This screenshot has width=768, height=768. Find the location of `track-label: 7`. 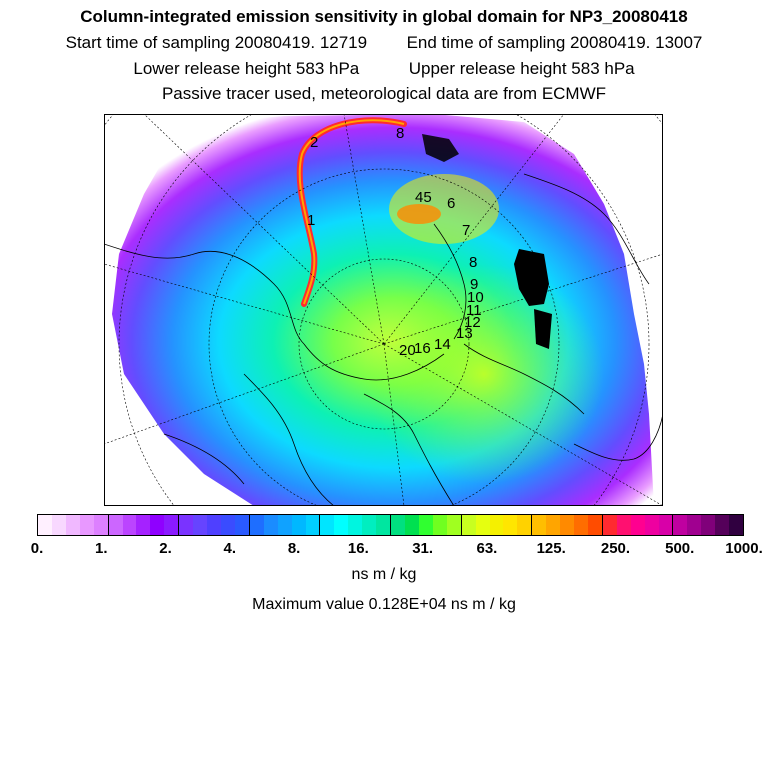

track-label: 7 is located at coordinates (466, 230).